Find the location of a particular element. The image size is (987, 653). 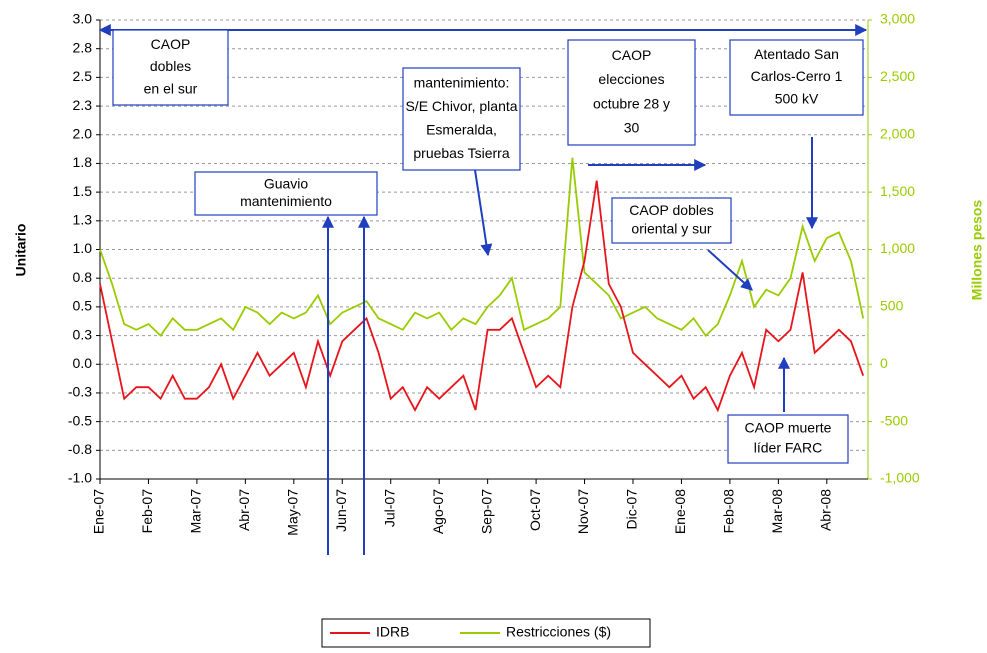

y-tick-label: 1.3 is located at coordinates (83, 220).